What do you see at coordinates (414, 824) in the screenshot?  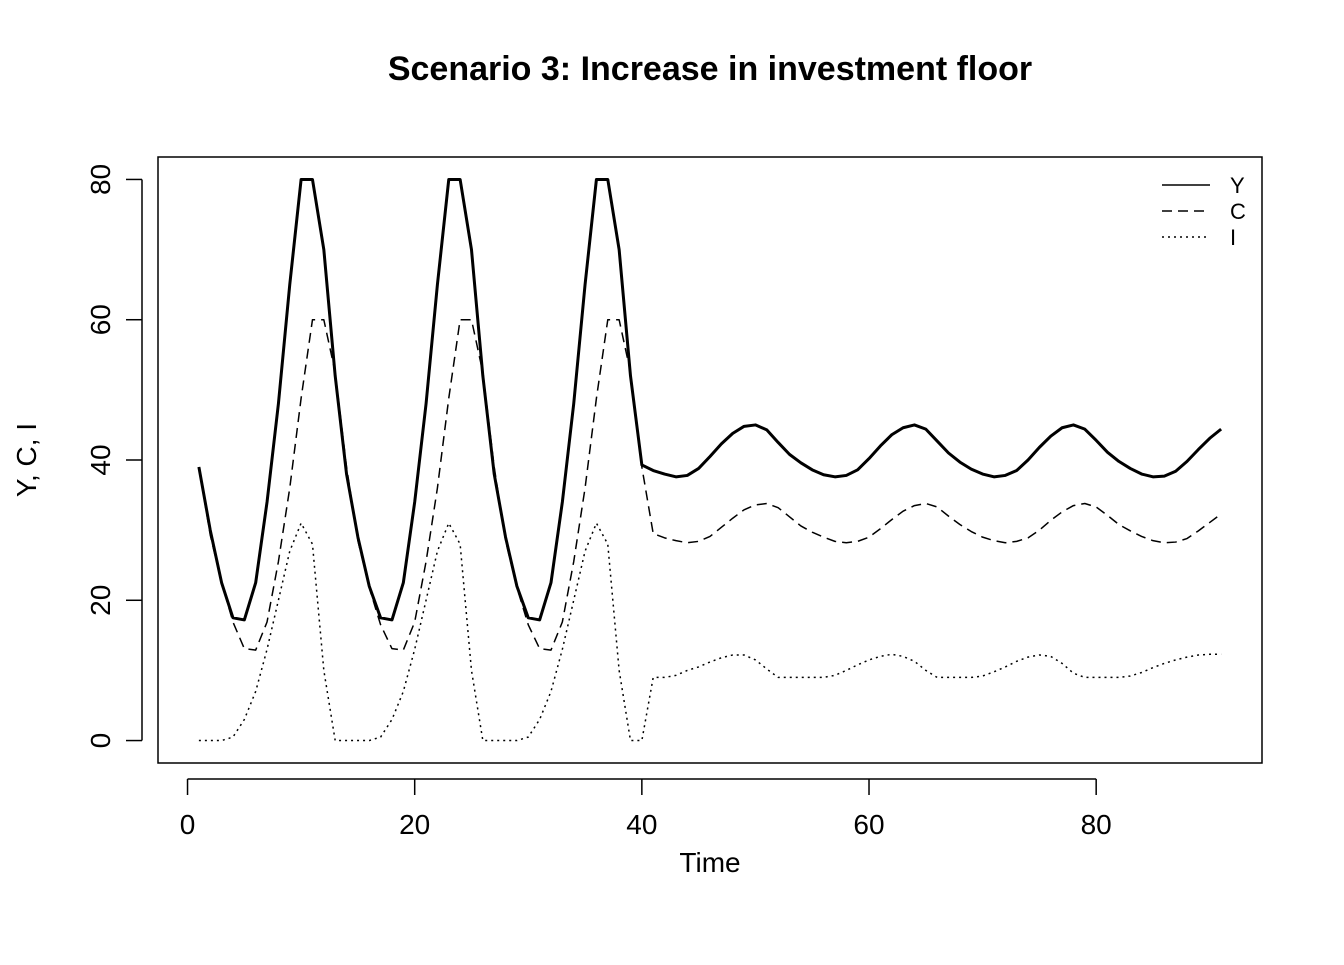 I see `x-tick-label: 20` at bounding box center [414, 824].